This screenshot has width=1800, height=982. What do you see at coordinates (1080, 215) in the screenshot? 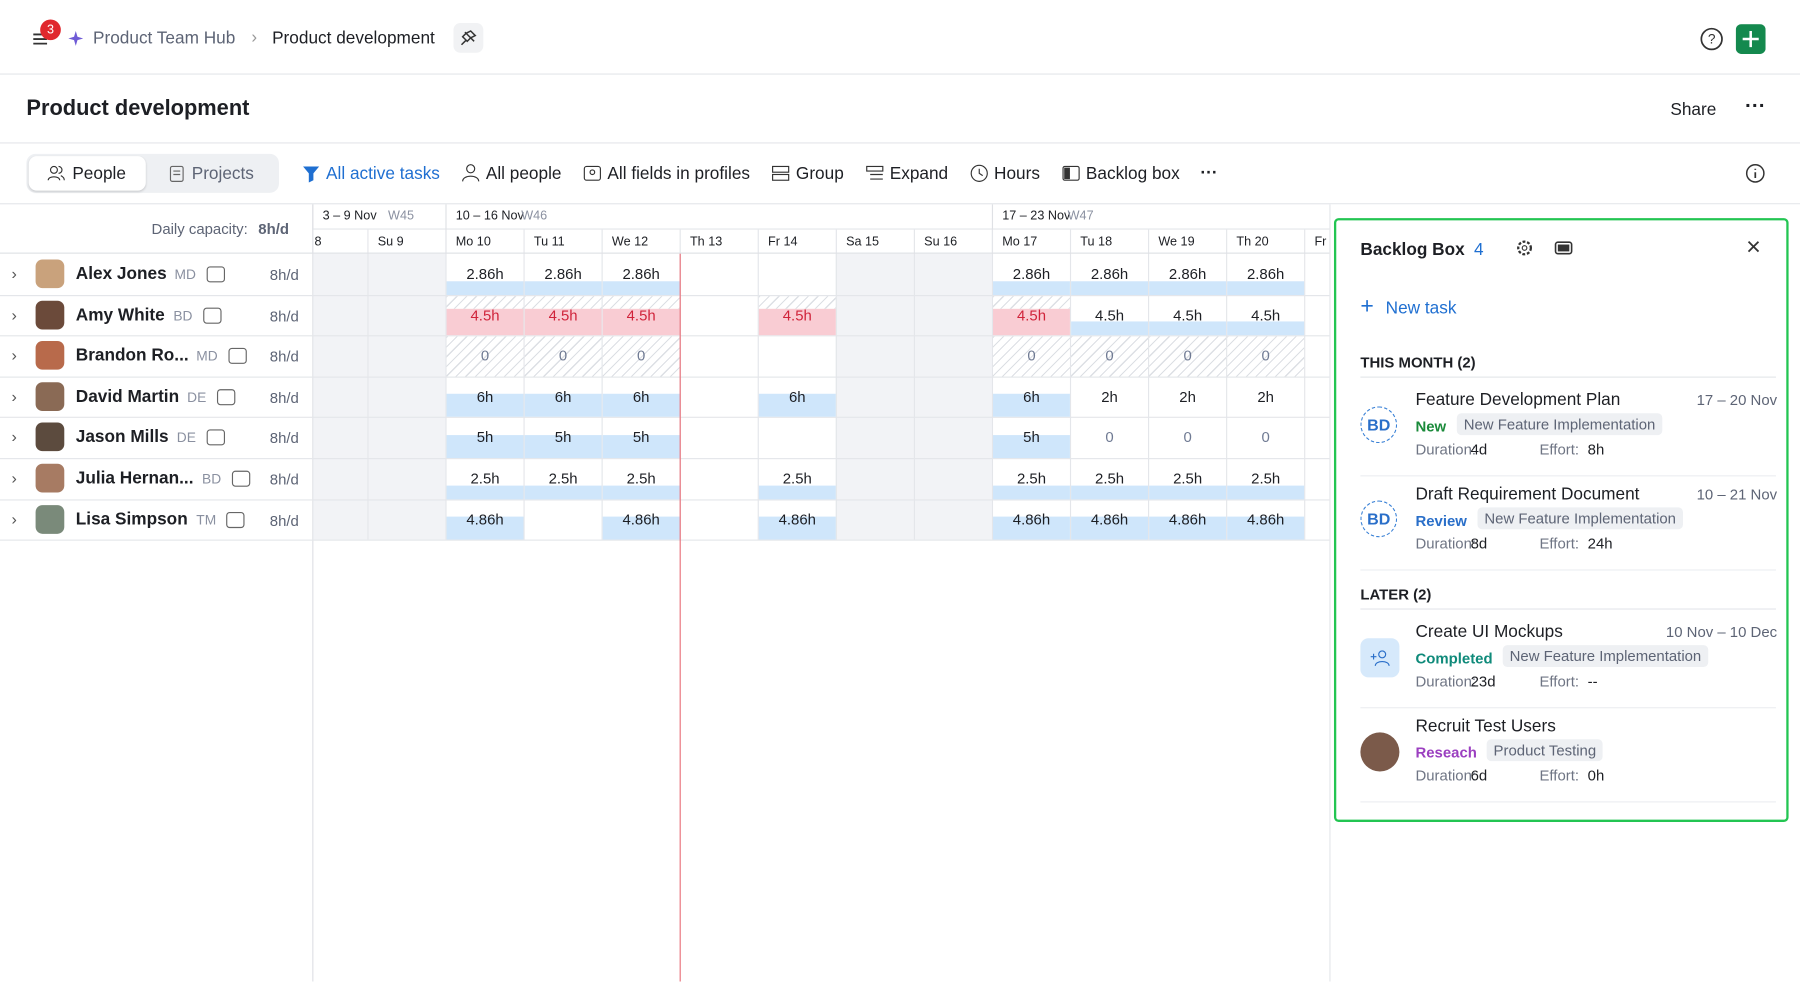
I see `week-number: W47` at bounding box center [1080, 215].